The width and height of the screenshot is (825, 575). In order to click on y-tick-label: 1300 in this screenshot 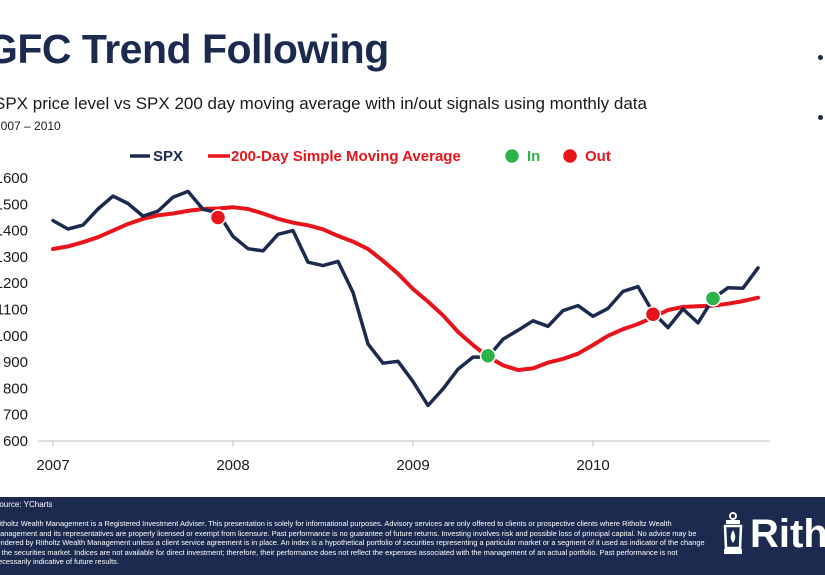, I will do `click(14, 257)`.